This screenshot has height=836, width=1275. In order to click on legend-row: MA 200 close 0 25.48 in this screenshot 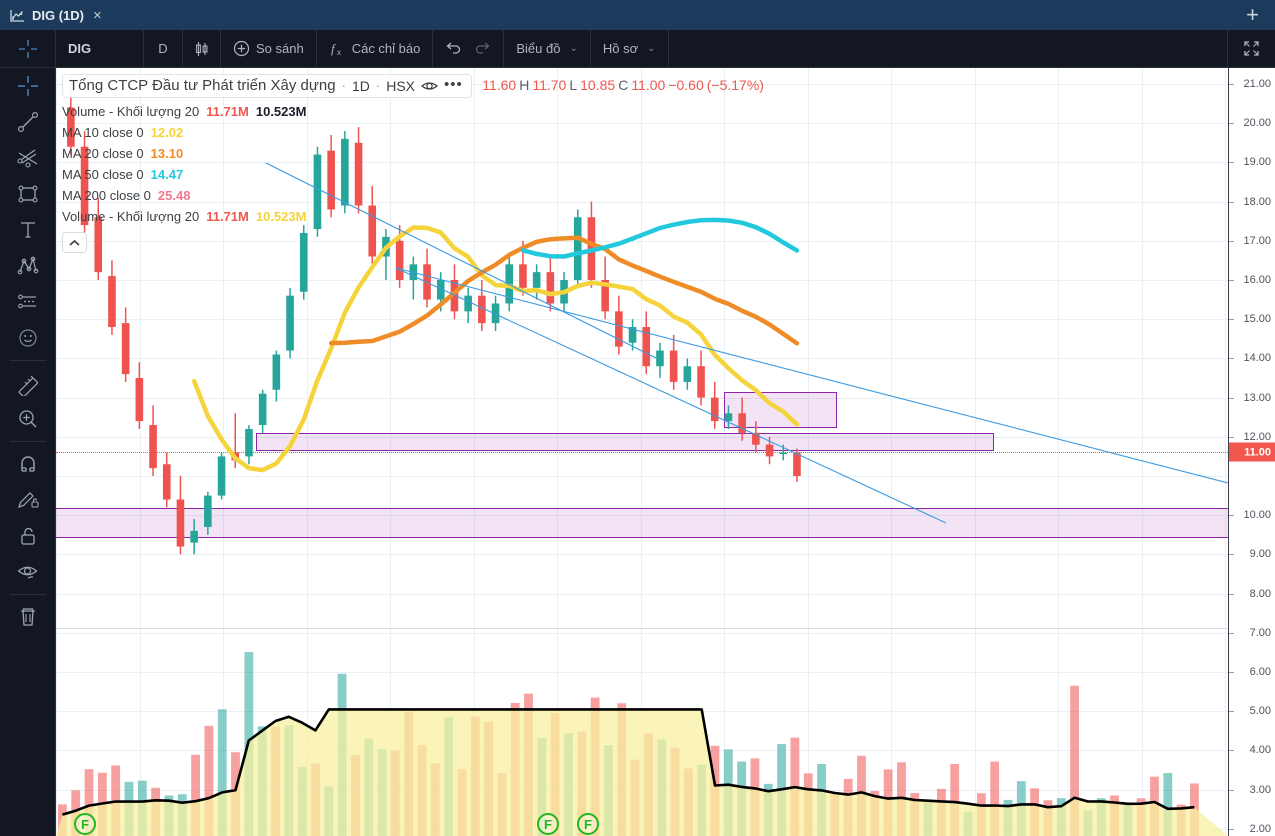, I will do `click(413, 195)`.